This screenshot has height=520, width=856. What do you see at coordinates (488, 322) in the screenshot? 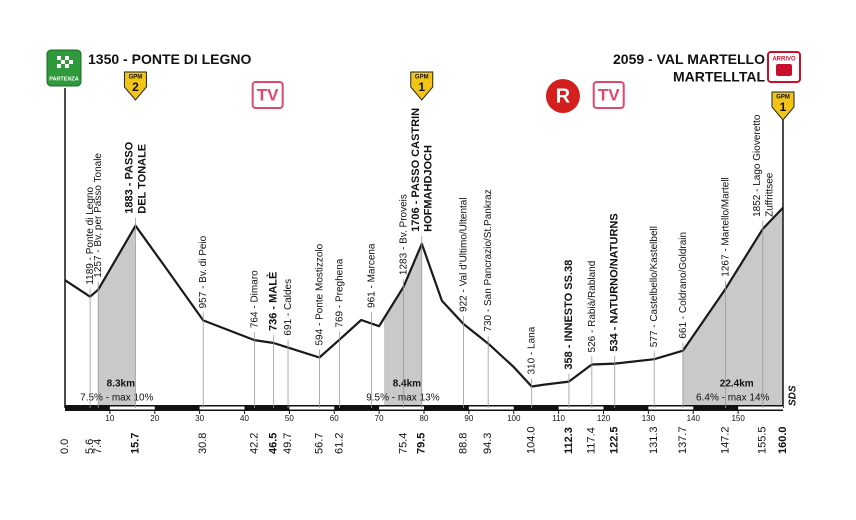
I see `waypoint-altitude: 730` at bounding box center [488, 322].